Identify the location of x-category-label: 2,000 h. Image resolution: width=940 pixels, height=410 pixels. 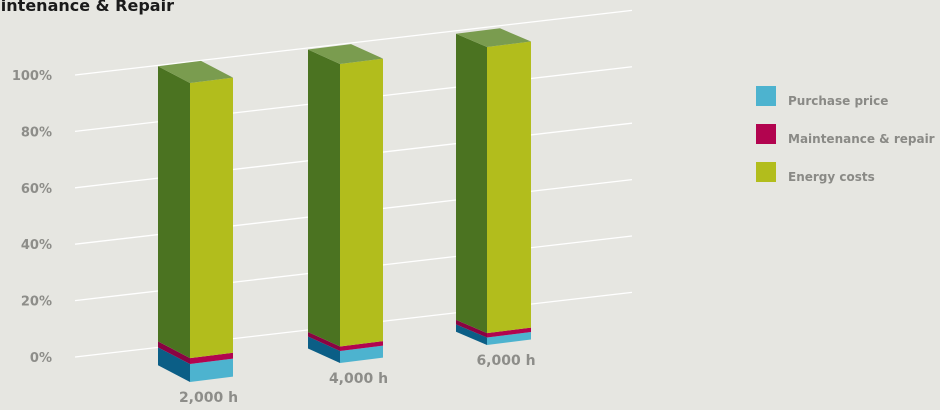
(208, 398).